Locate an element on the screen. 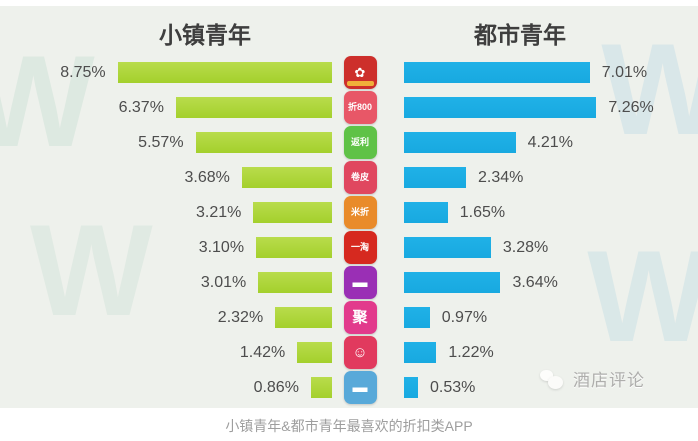 This screenshot has width=698, height=441. app-icon: 聚 is located at coordinates (360, 317).